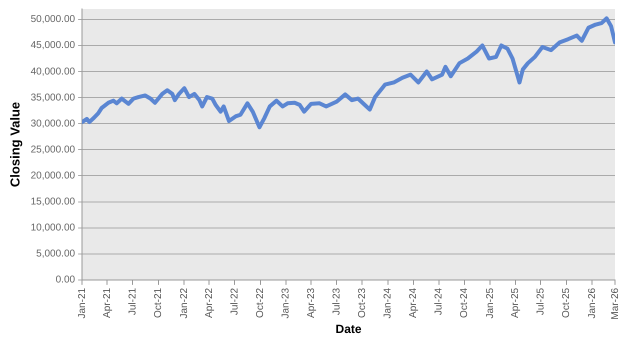  Describe the element at coordinates (540, 302) in the screenshot. I see `x-tick-label: Jul-25` at that location.